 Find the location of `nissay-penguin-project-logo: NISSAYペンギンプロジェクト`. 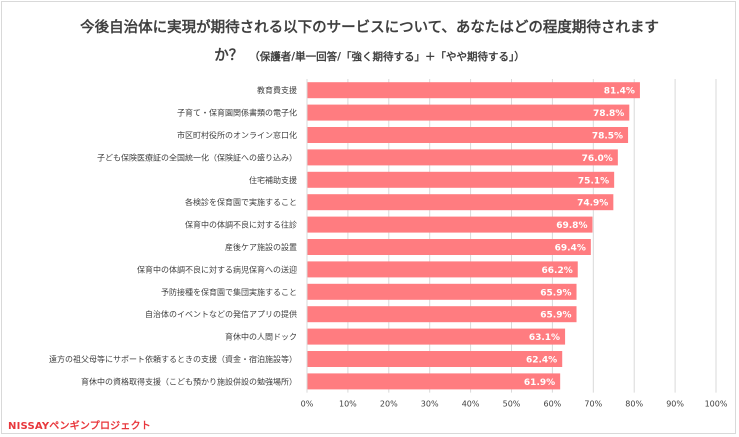

nissay-penguin-project-logo: NISSAYペンギンプロジェクト is located at coordinates (79, 426).